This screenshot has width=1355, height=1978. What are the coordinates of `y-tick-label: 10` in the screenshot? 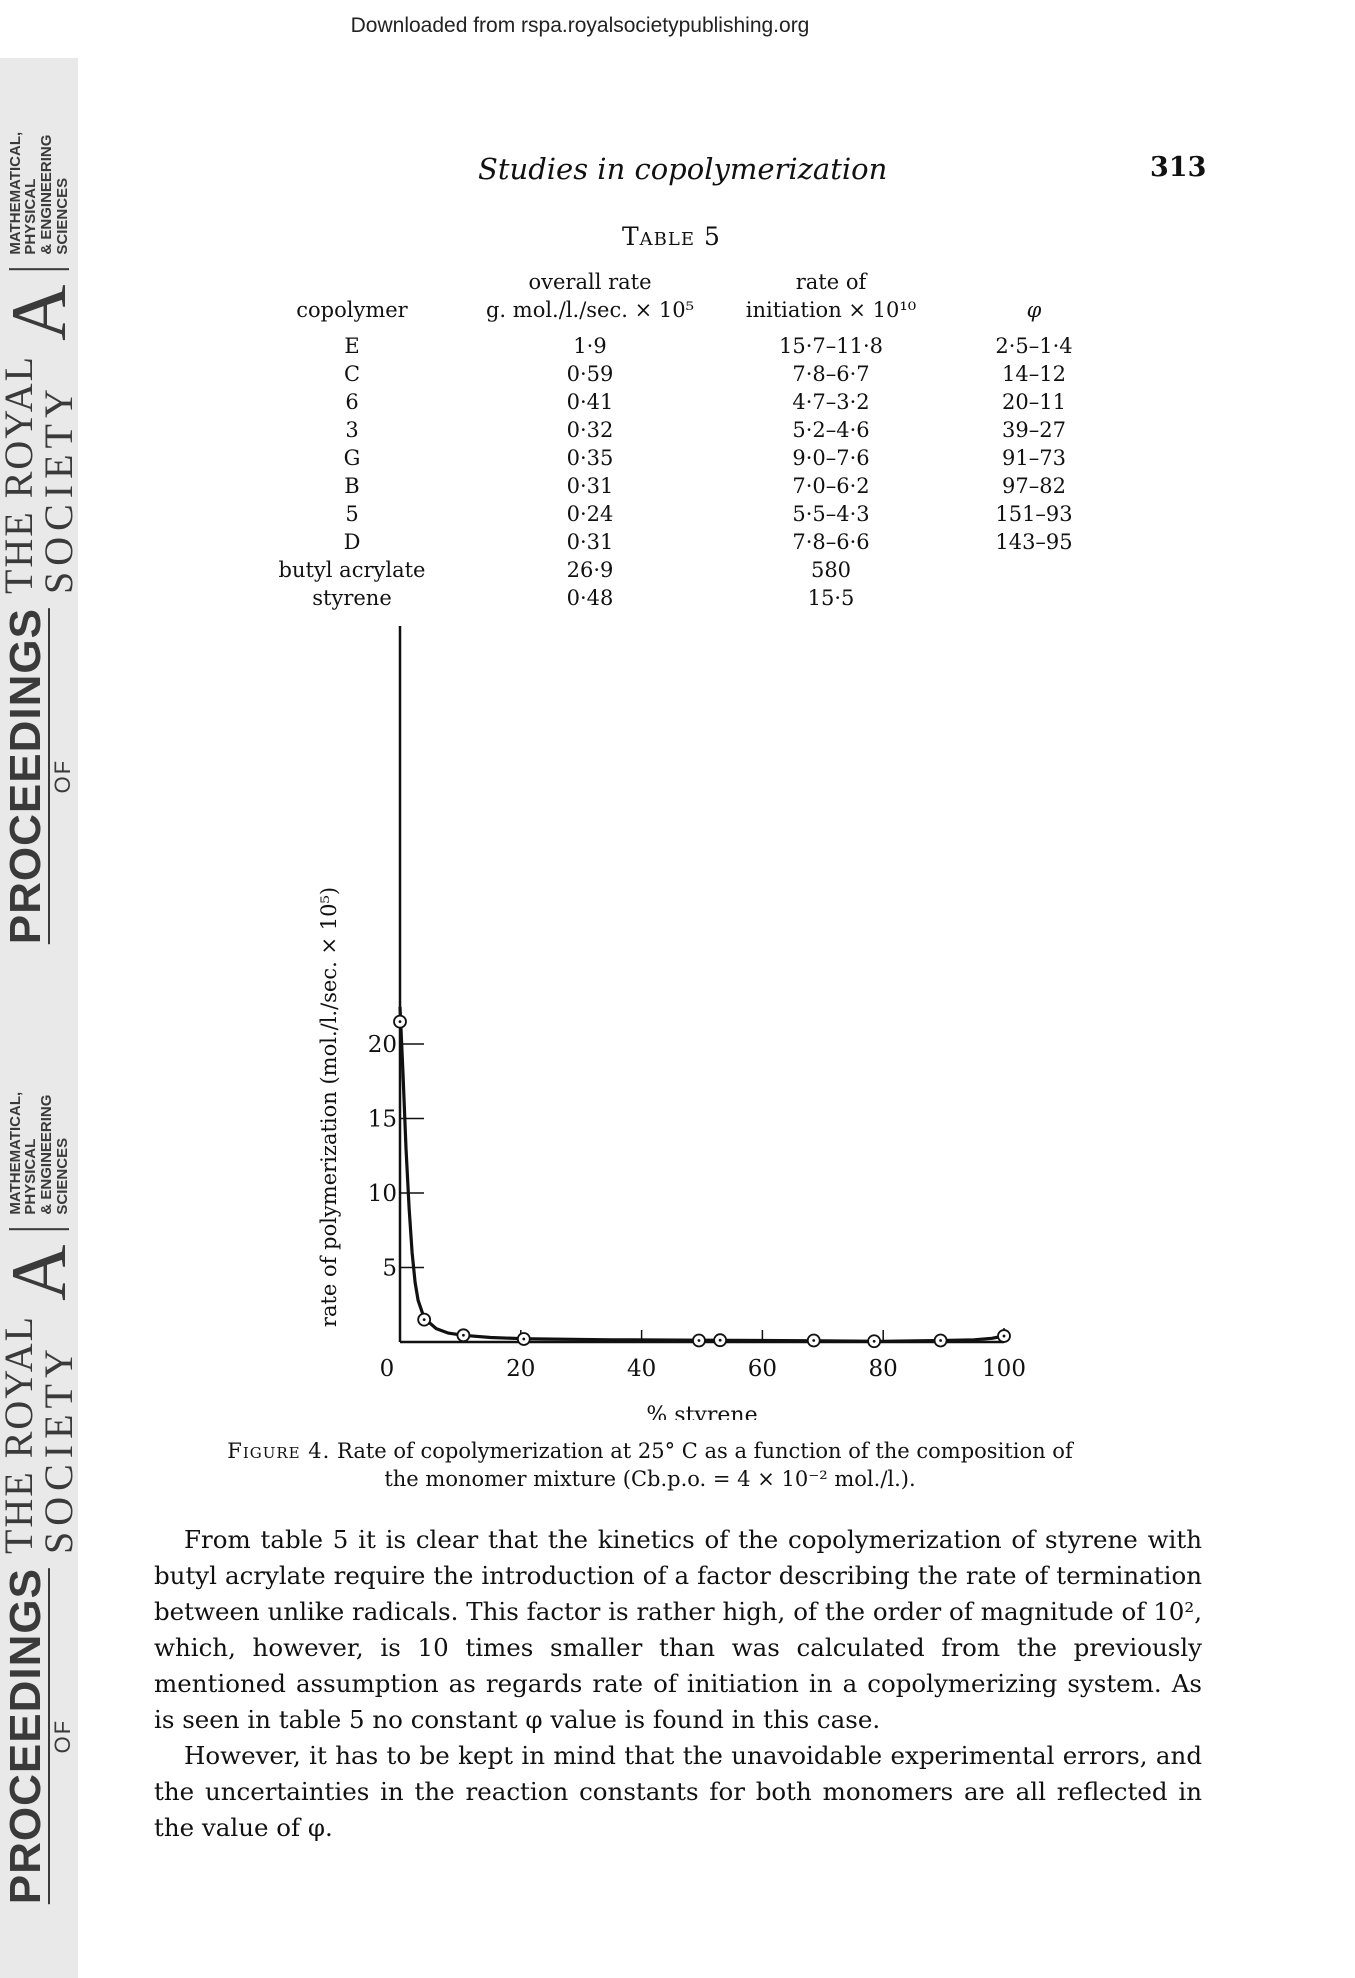 It's located at (382, 1194).